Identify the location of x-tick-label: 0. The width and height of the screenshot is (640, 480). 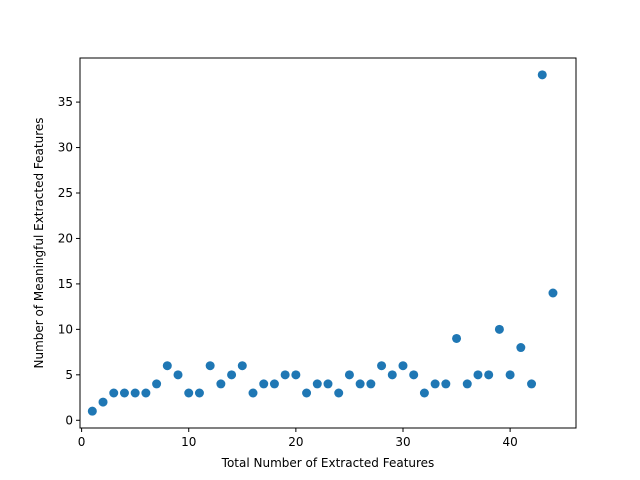
(82, 442).